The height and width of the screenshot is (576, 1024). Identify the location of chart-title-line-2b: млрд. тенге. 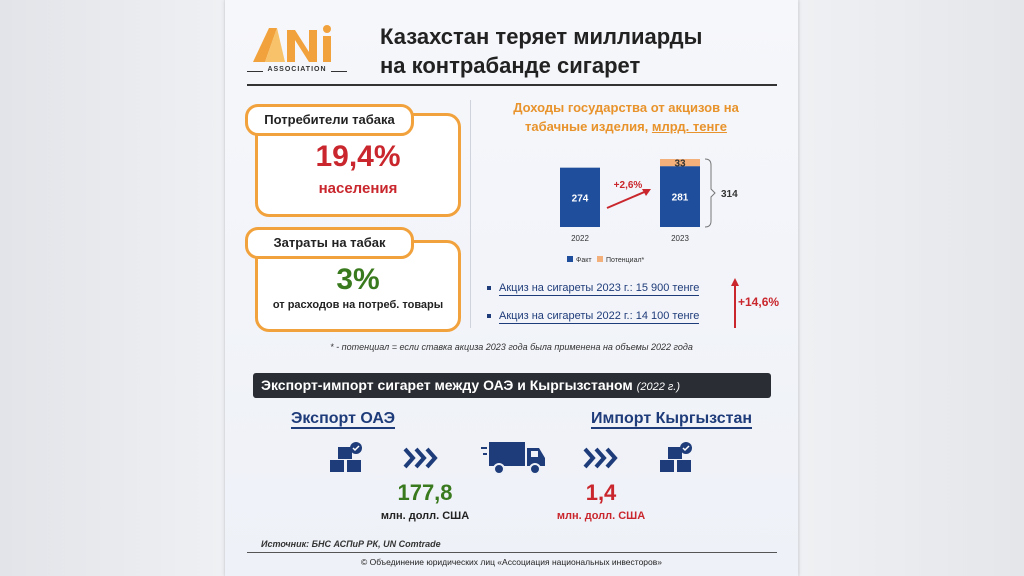
(689, 126).